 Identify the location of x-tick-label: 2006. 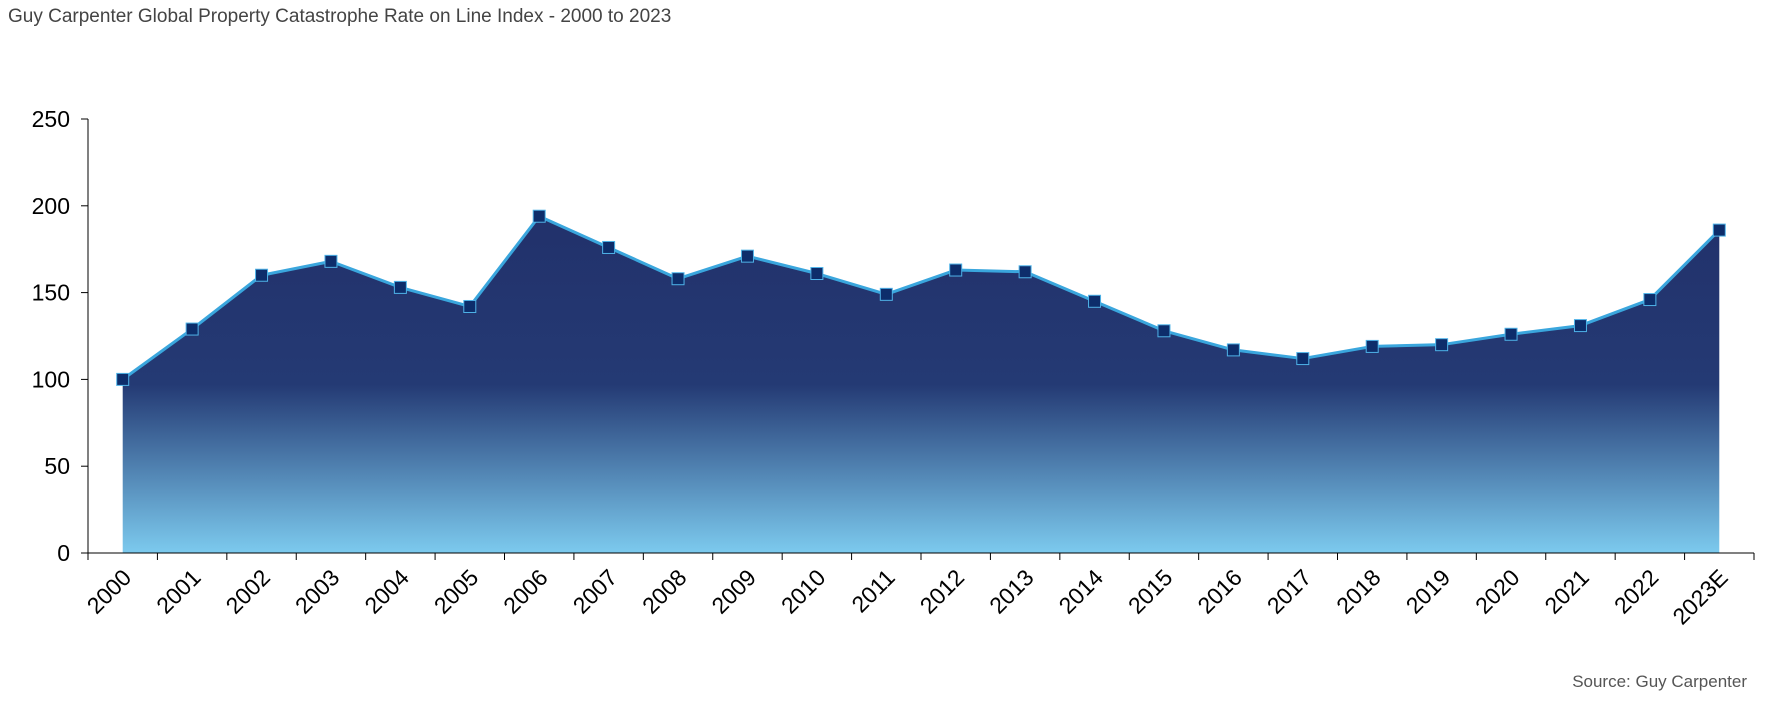
(525, 591).